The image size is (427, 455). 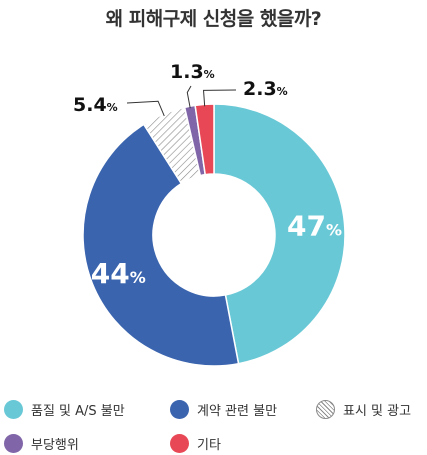 What do you see at coordinates (189, 97) in the screenshot?
I see `leader-line-unfair-practice` at bounding box center [189, 97].